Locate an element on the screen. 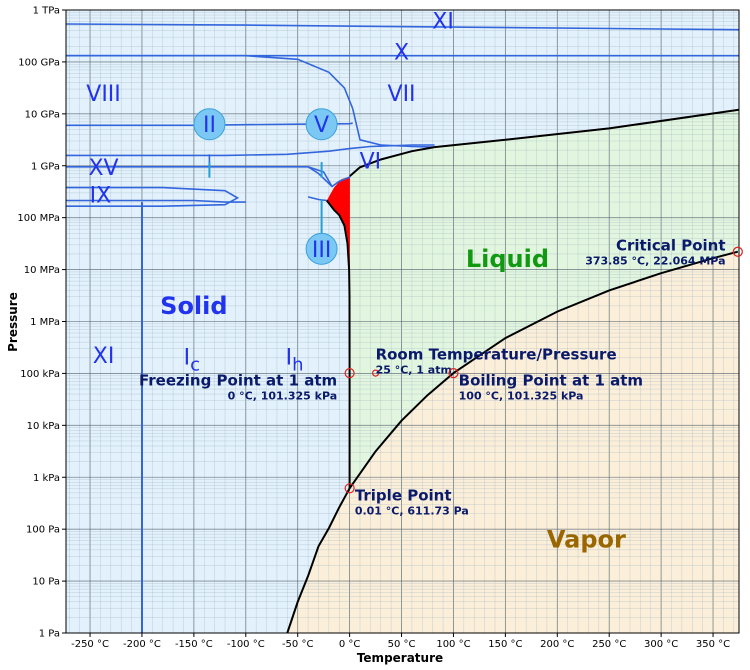  ice-x-xi-line is located at coordinates (402, 27).